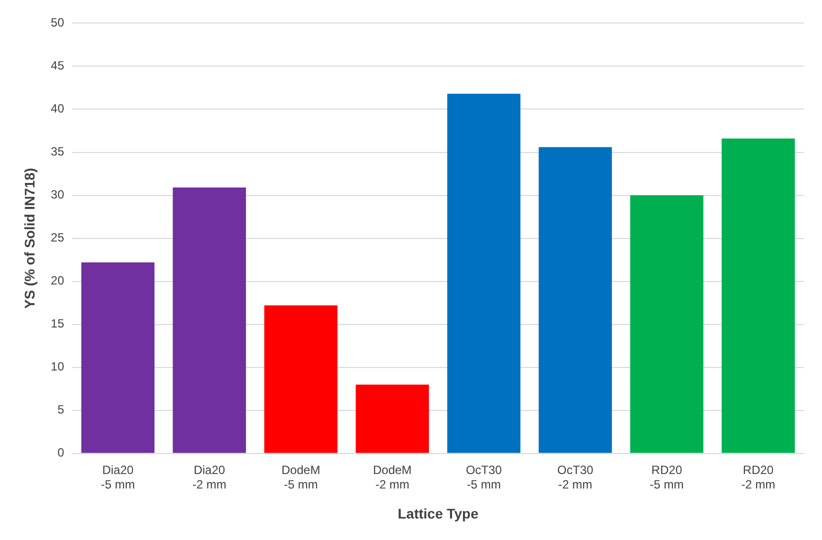  What do you see at coordinates (117, 477) in the screenshot?
I see `x-tick-label: Dia20 -5 mm` at bounding box center [117, 477].